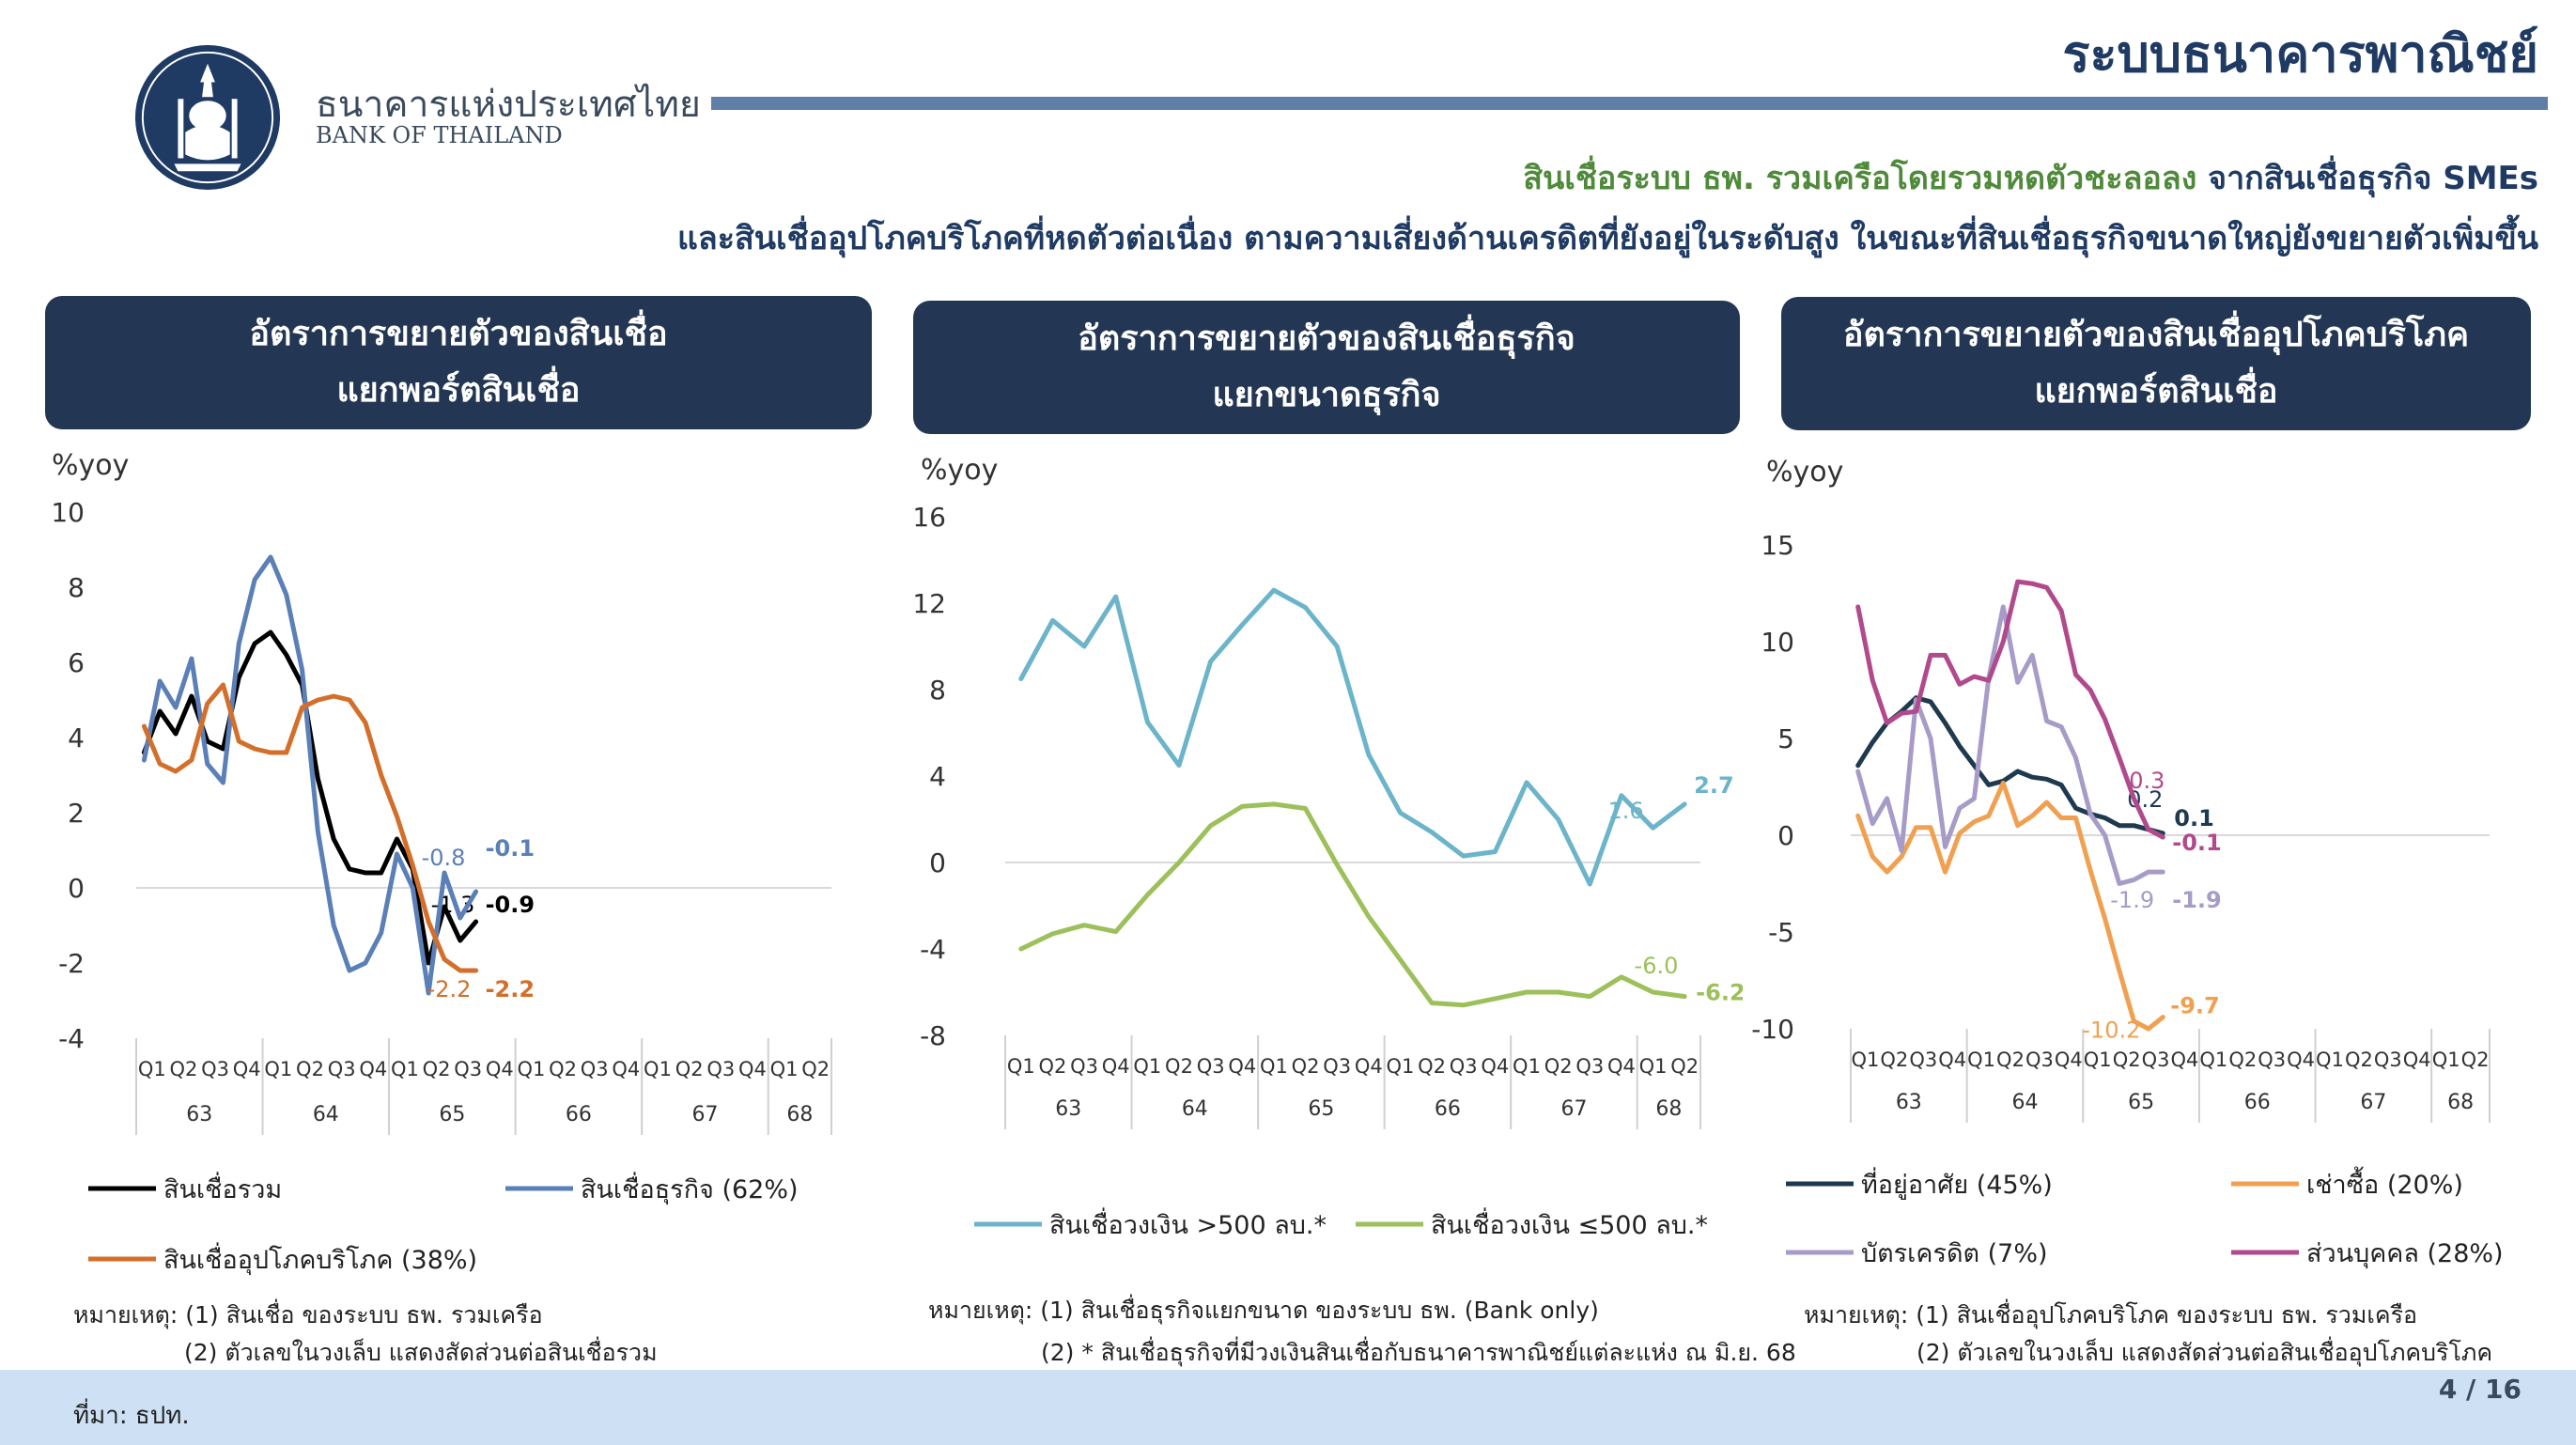  What do you see at coordinates (1719, 993) in the screenshot?
I see `data-label: -6.2` at bounding box center [1719, 993].